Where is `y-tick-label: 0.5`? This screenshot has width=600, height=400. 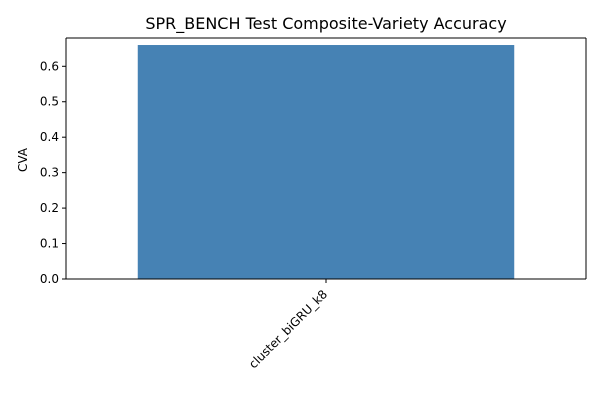 y-tick-label: 0.5 is located at coordinates (49, 102).